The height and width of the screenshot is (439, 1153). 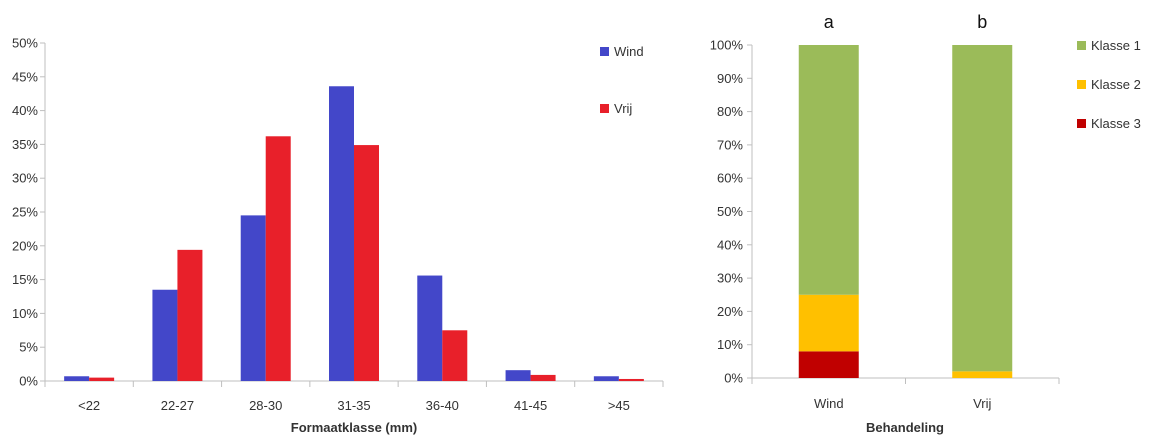 What do you see at coordinates (442, 405) in the screenshot?
I see `left-x-tick-label: 36-40` at bounding box center [442, 405].